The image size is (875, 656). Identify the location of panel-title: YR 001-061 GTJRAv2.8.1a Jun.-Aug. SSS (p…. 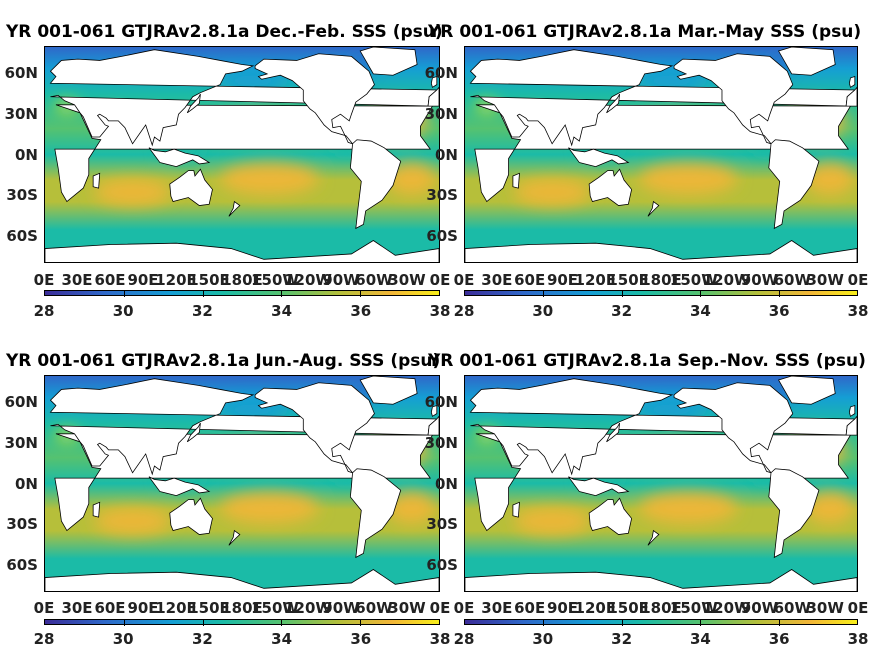
(223, 361).